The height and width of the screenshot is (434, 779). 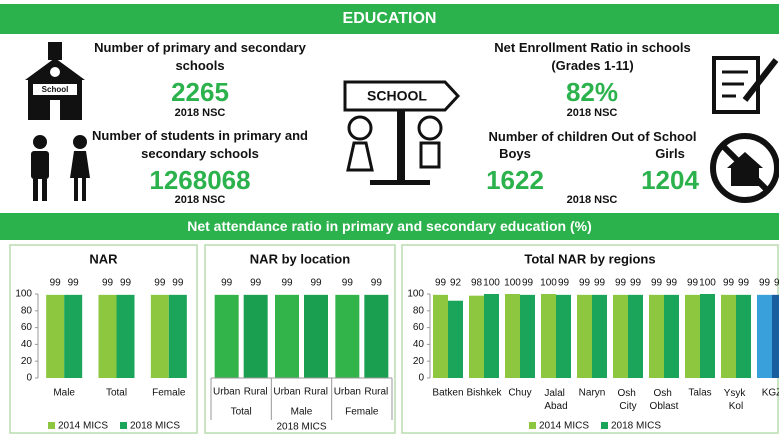 I want to click on value-label: 92, so click(x=456, y=283).